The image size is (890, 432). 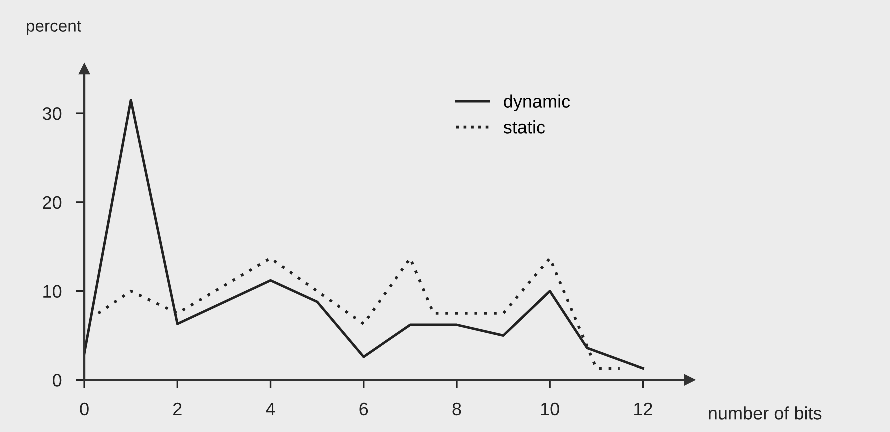 What do you see at coordinates (537, 103) in the screenshot?
I see `legend-label: dynamic` at bounding box center [537, 103].